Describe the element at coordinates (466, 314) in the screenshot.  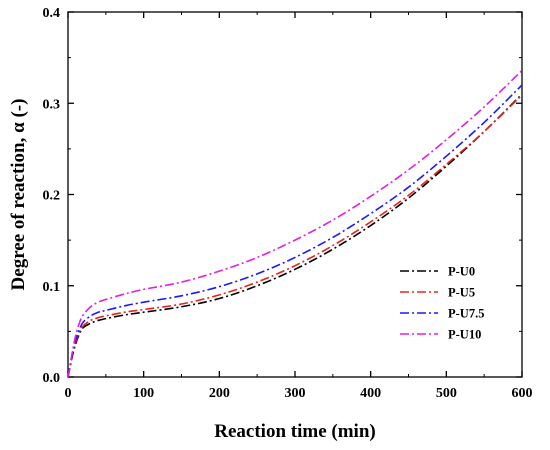
I see `legend-label: P-U7.5` at that location.